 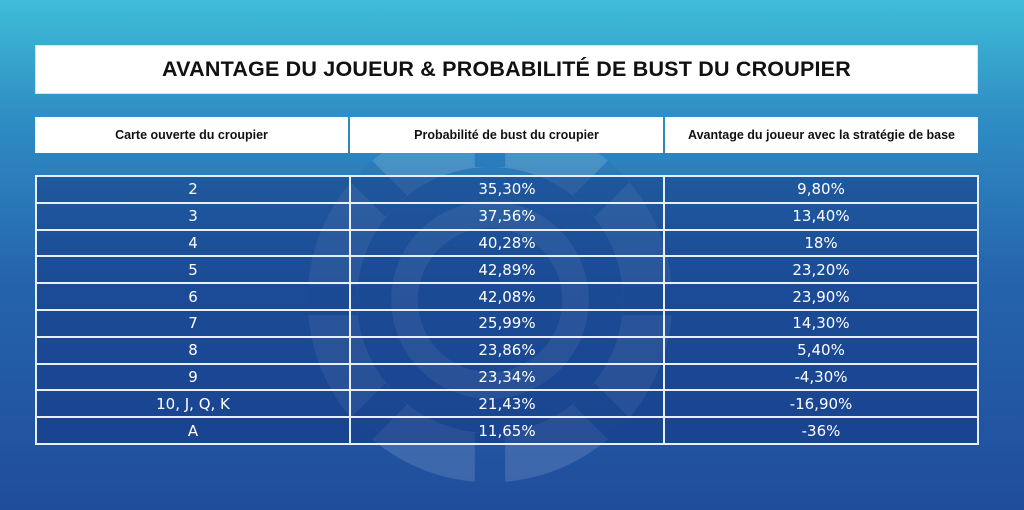 I want to click on bust-probability-cell: 25,99%, so click(x=507, y=323).